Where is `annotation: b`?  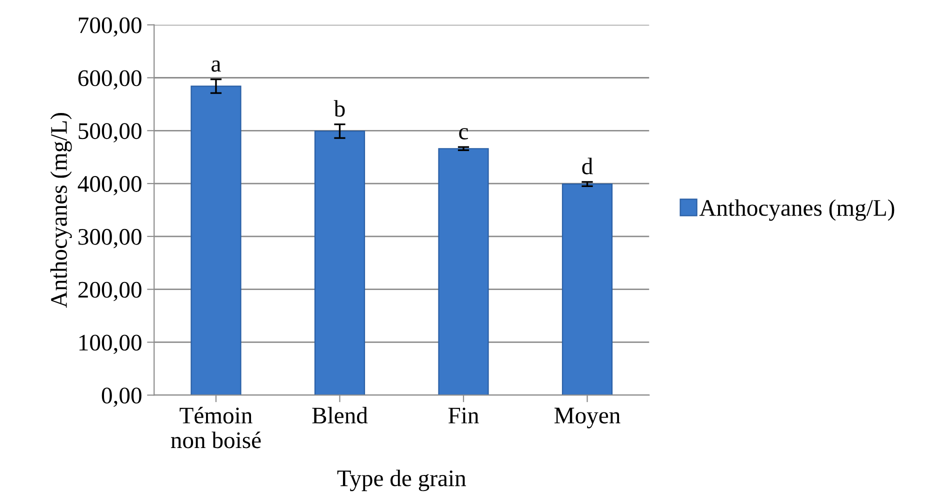
annotation: b is located at coordinates (339, 108).